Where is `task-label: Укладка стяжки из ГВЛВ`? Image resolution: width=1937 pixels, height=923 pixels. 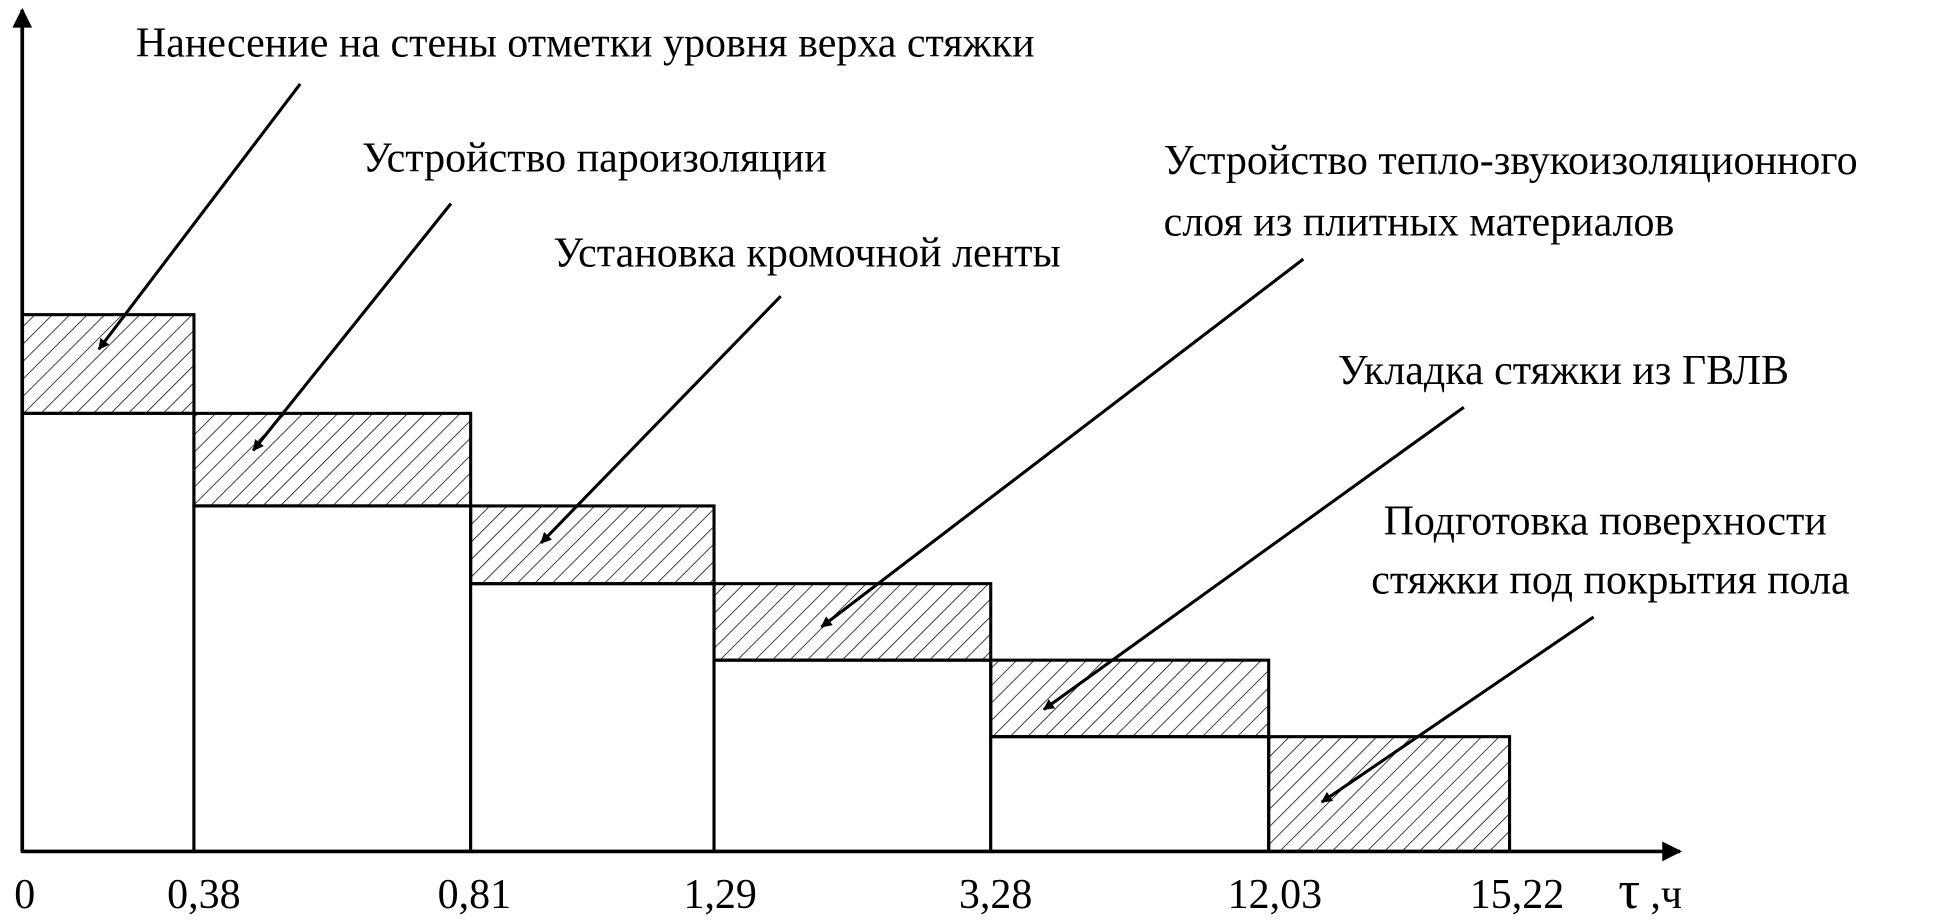
task-label: Укладка стяжки из ГВЛВ is located at coordinates (1563, 371).